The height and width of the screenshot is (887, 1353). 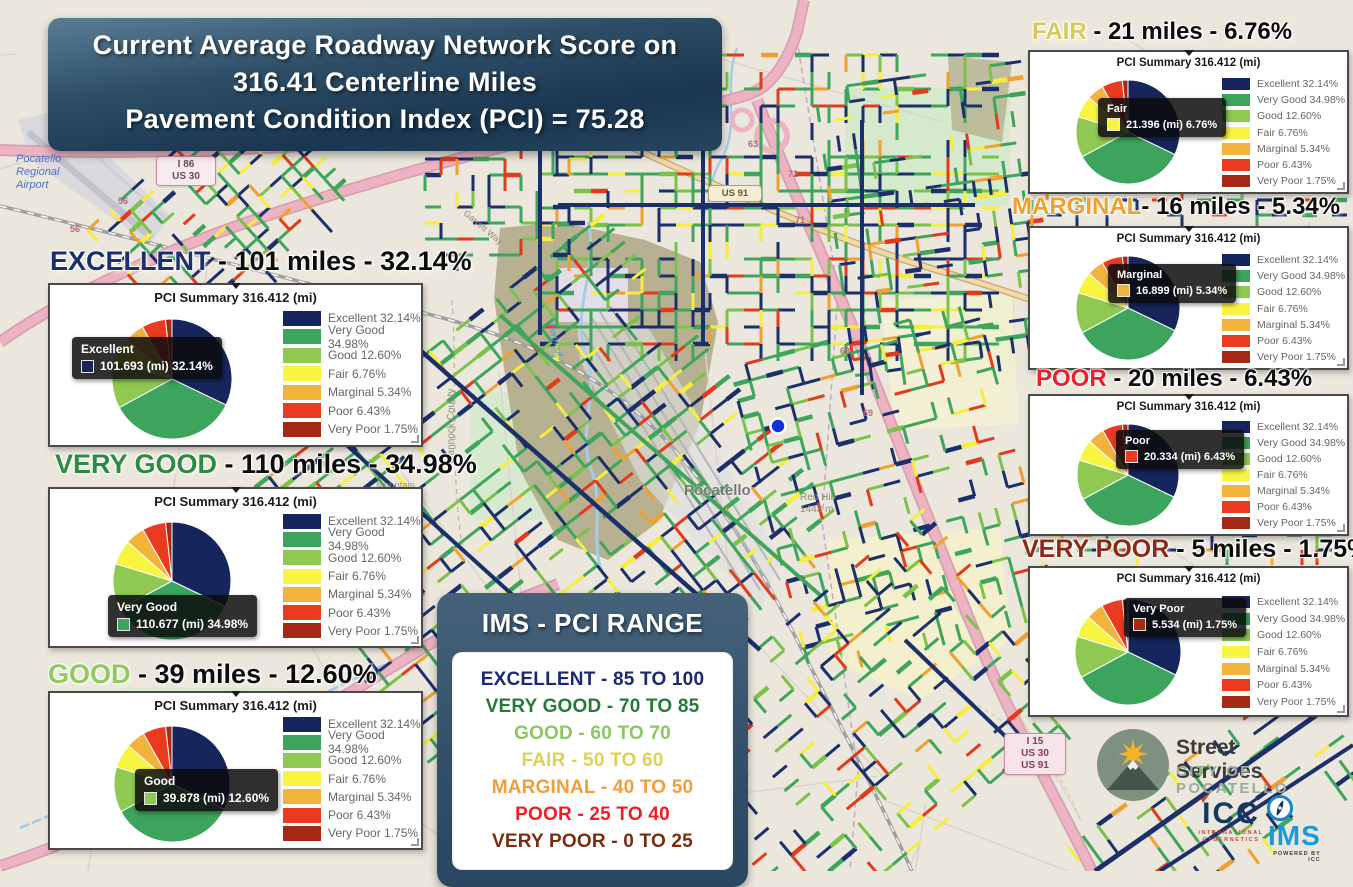 I want to click on route-shield-us91: US 91, so click(x=735, y=194).